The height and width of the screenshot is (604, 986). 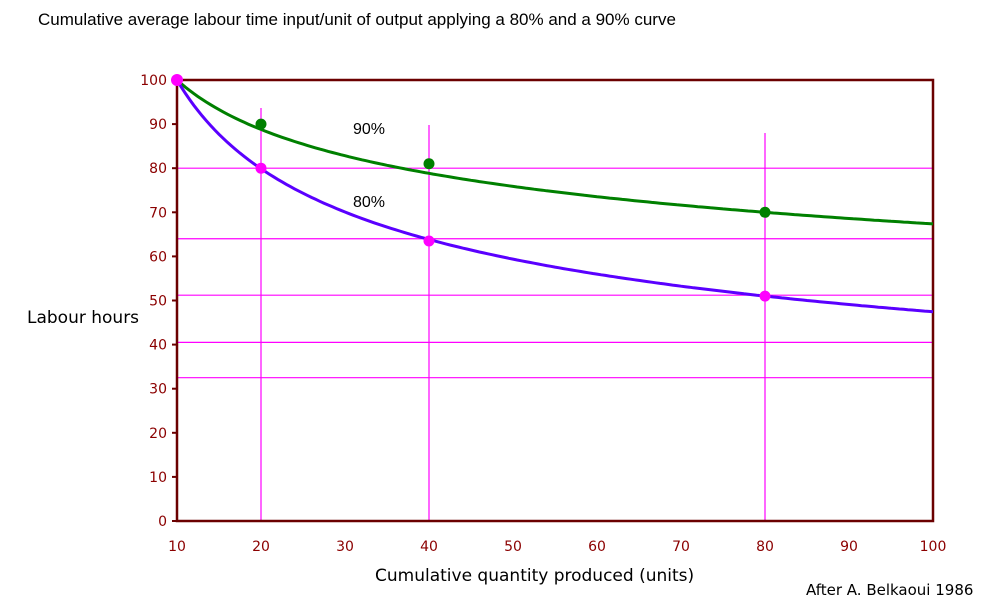 I want to click on x-tick-label: 60, so click(x=597, y=547).